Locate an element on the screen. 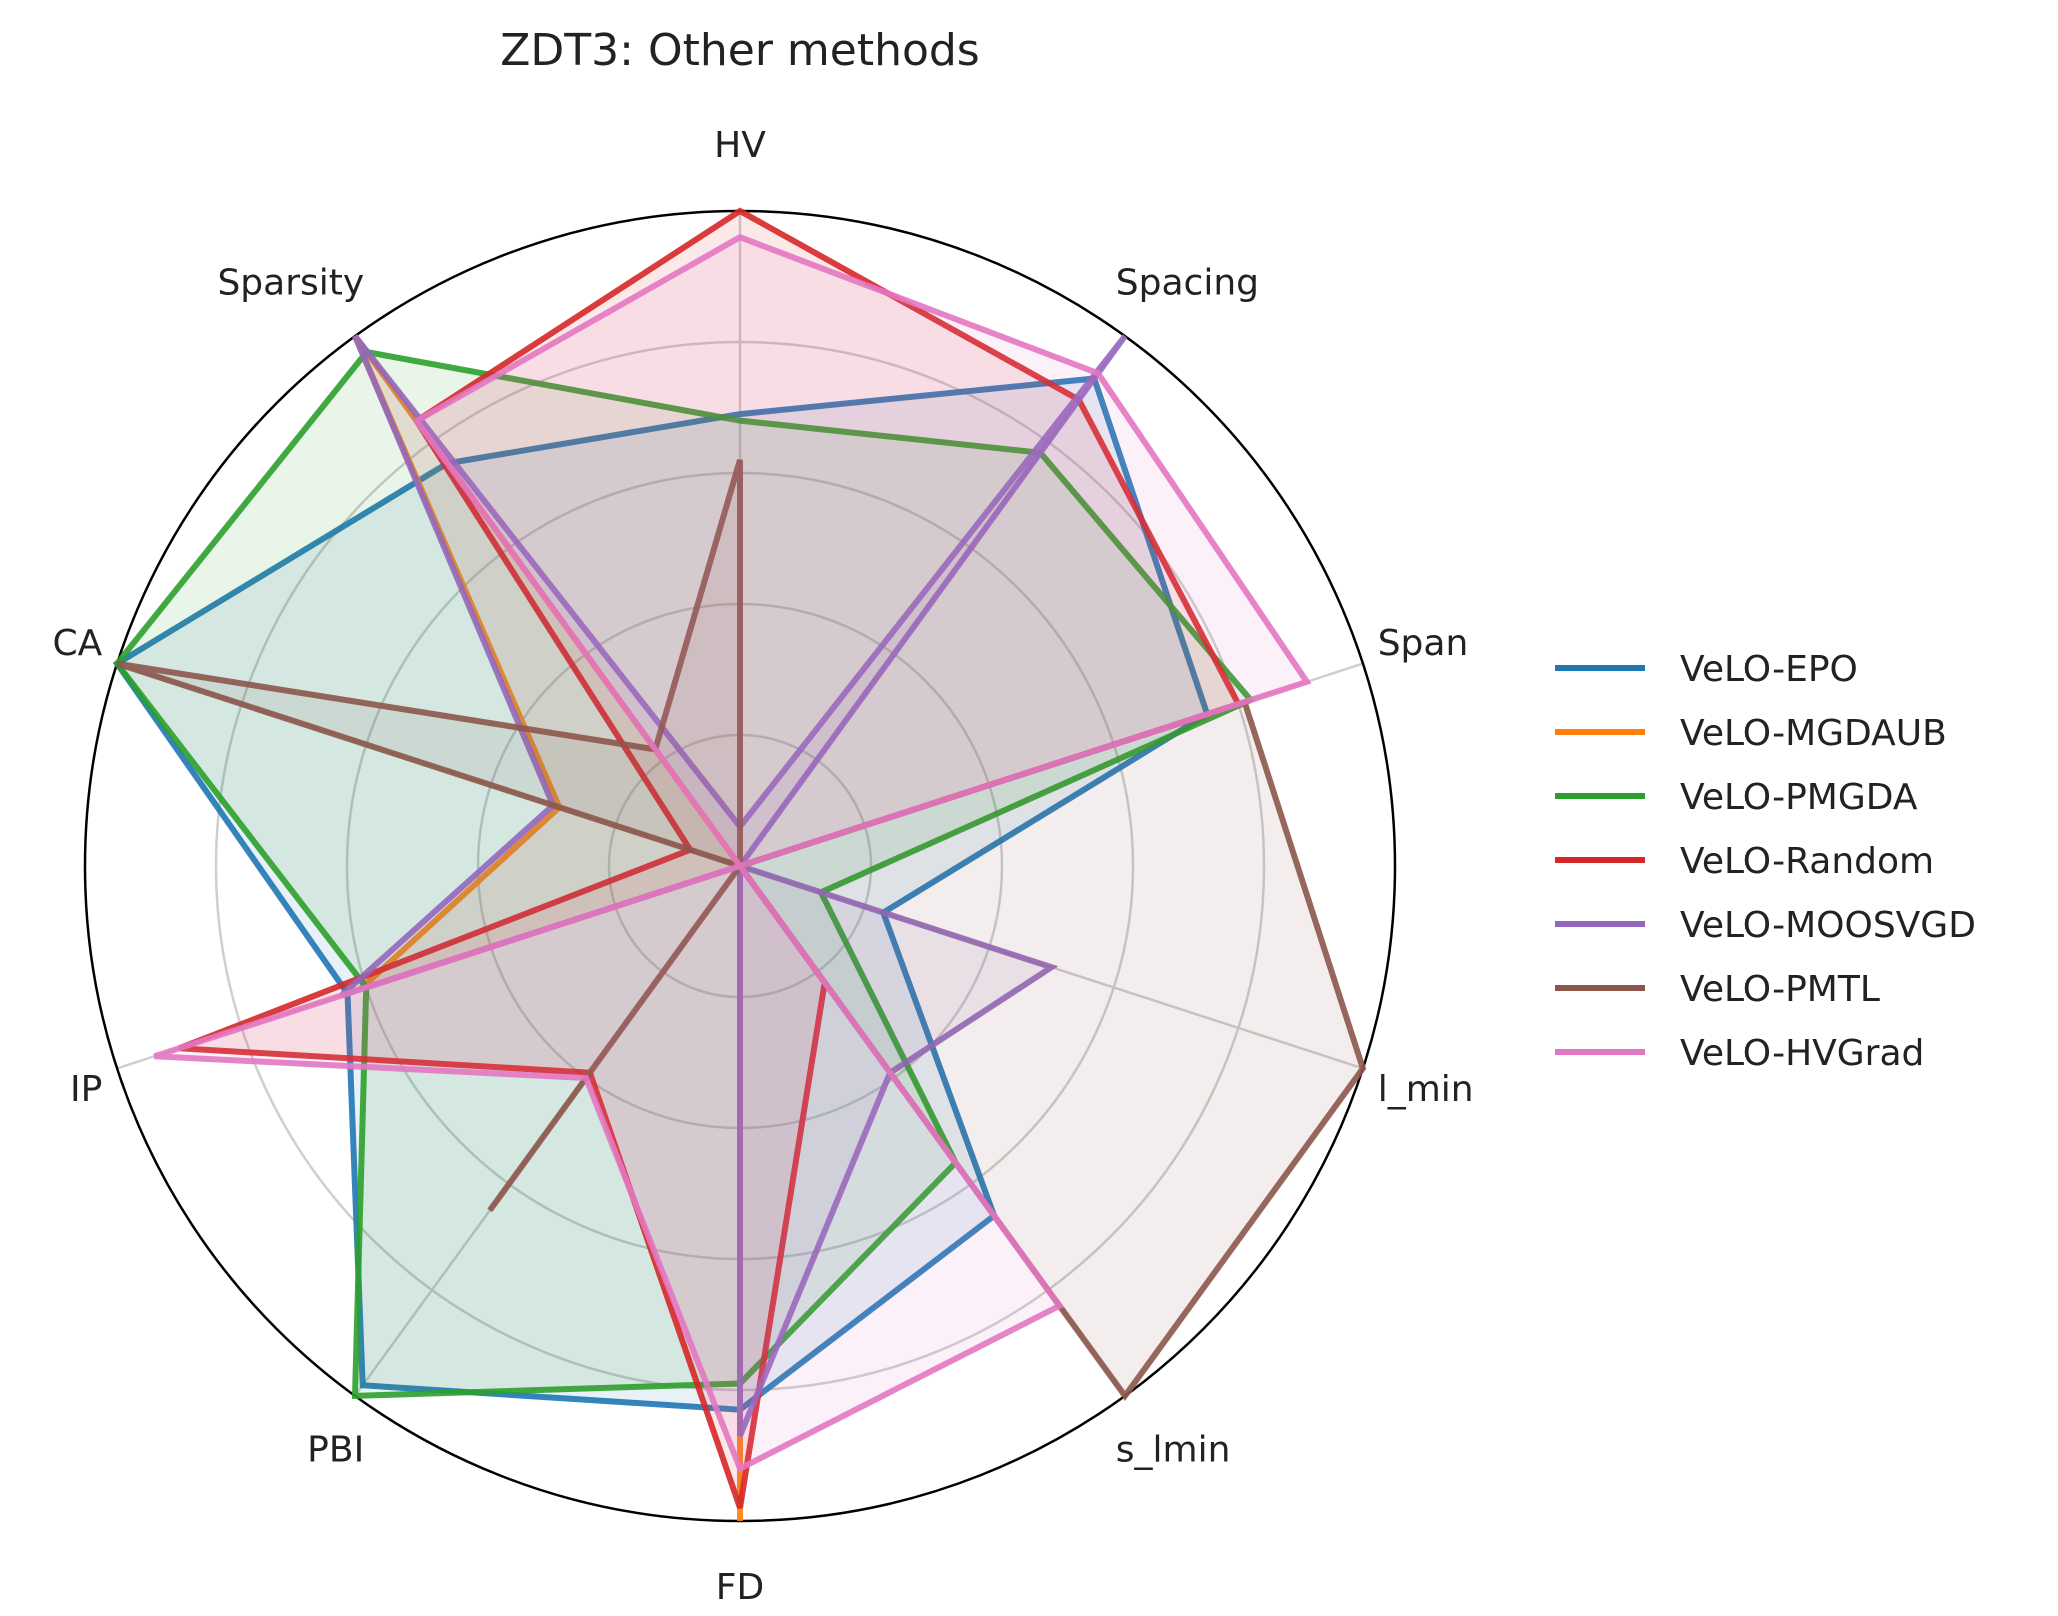 The width and height of the screenshot is (2058, 1616). legend-item-velo-pmtl: VeLO-PMTL is located at coordinates (1717, 989).